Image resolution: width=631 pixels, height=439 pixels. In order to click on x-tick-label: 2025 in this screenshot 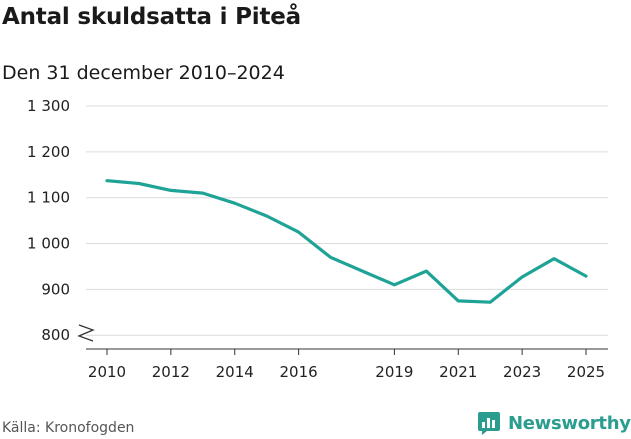, I will do `click(586, 372)`.